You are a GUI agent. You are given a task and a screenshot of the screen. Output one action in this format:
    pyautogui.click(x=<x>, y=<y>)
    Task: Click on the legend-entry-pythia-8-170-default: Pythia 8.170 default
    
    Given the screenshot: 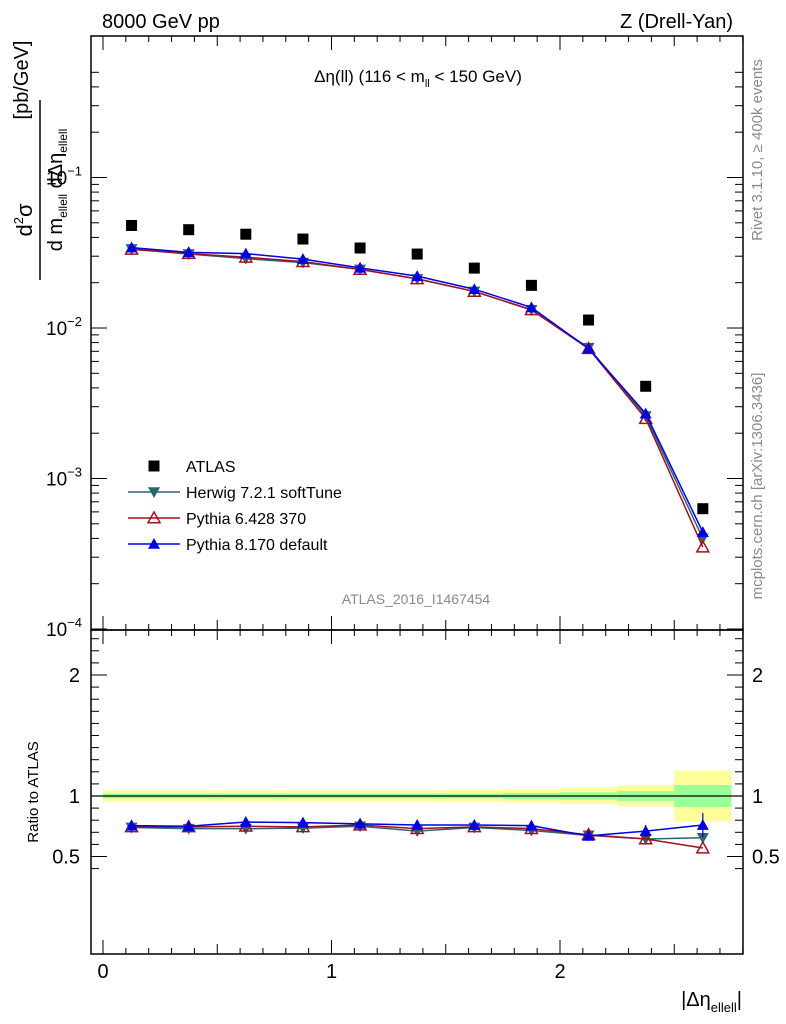 What is the action you would take?
    pyautogui.click(x=228, y=545)
    